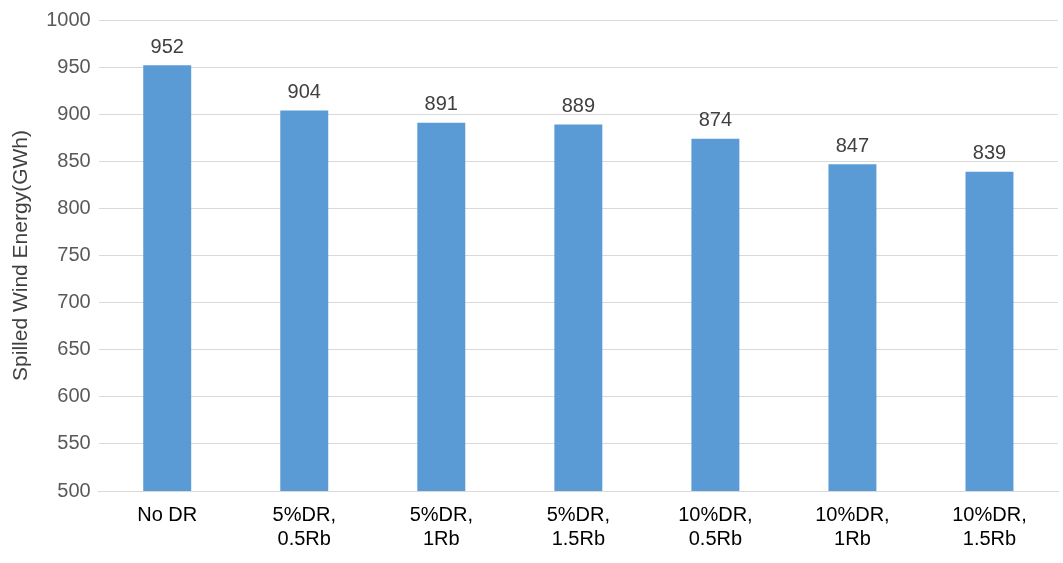 The width and height of the screenshot is (1063, 563). Describe the element at coordinates (852, 144) in the screenshot. I see `data-label: 847` at that location.